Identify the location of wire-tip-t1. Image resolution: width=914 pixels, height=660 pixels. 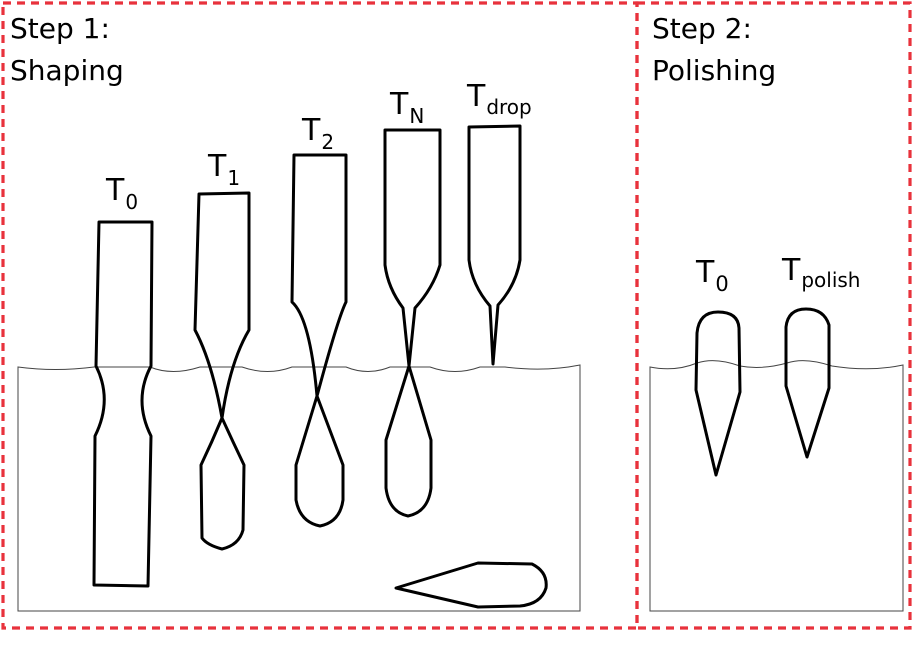
(222, 371).